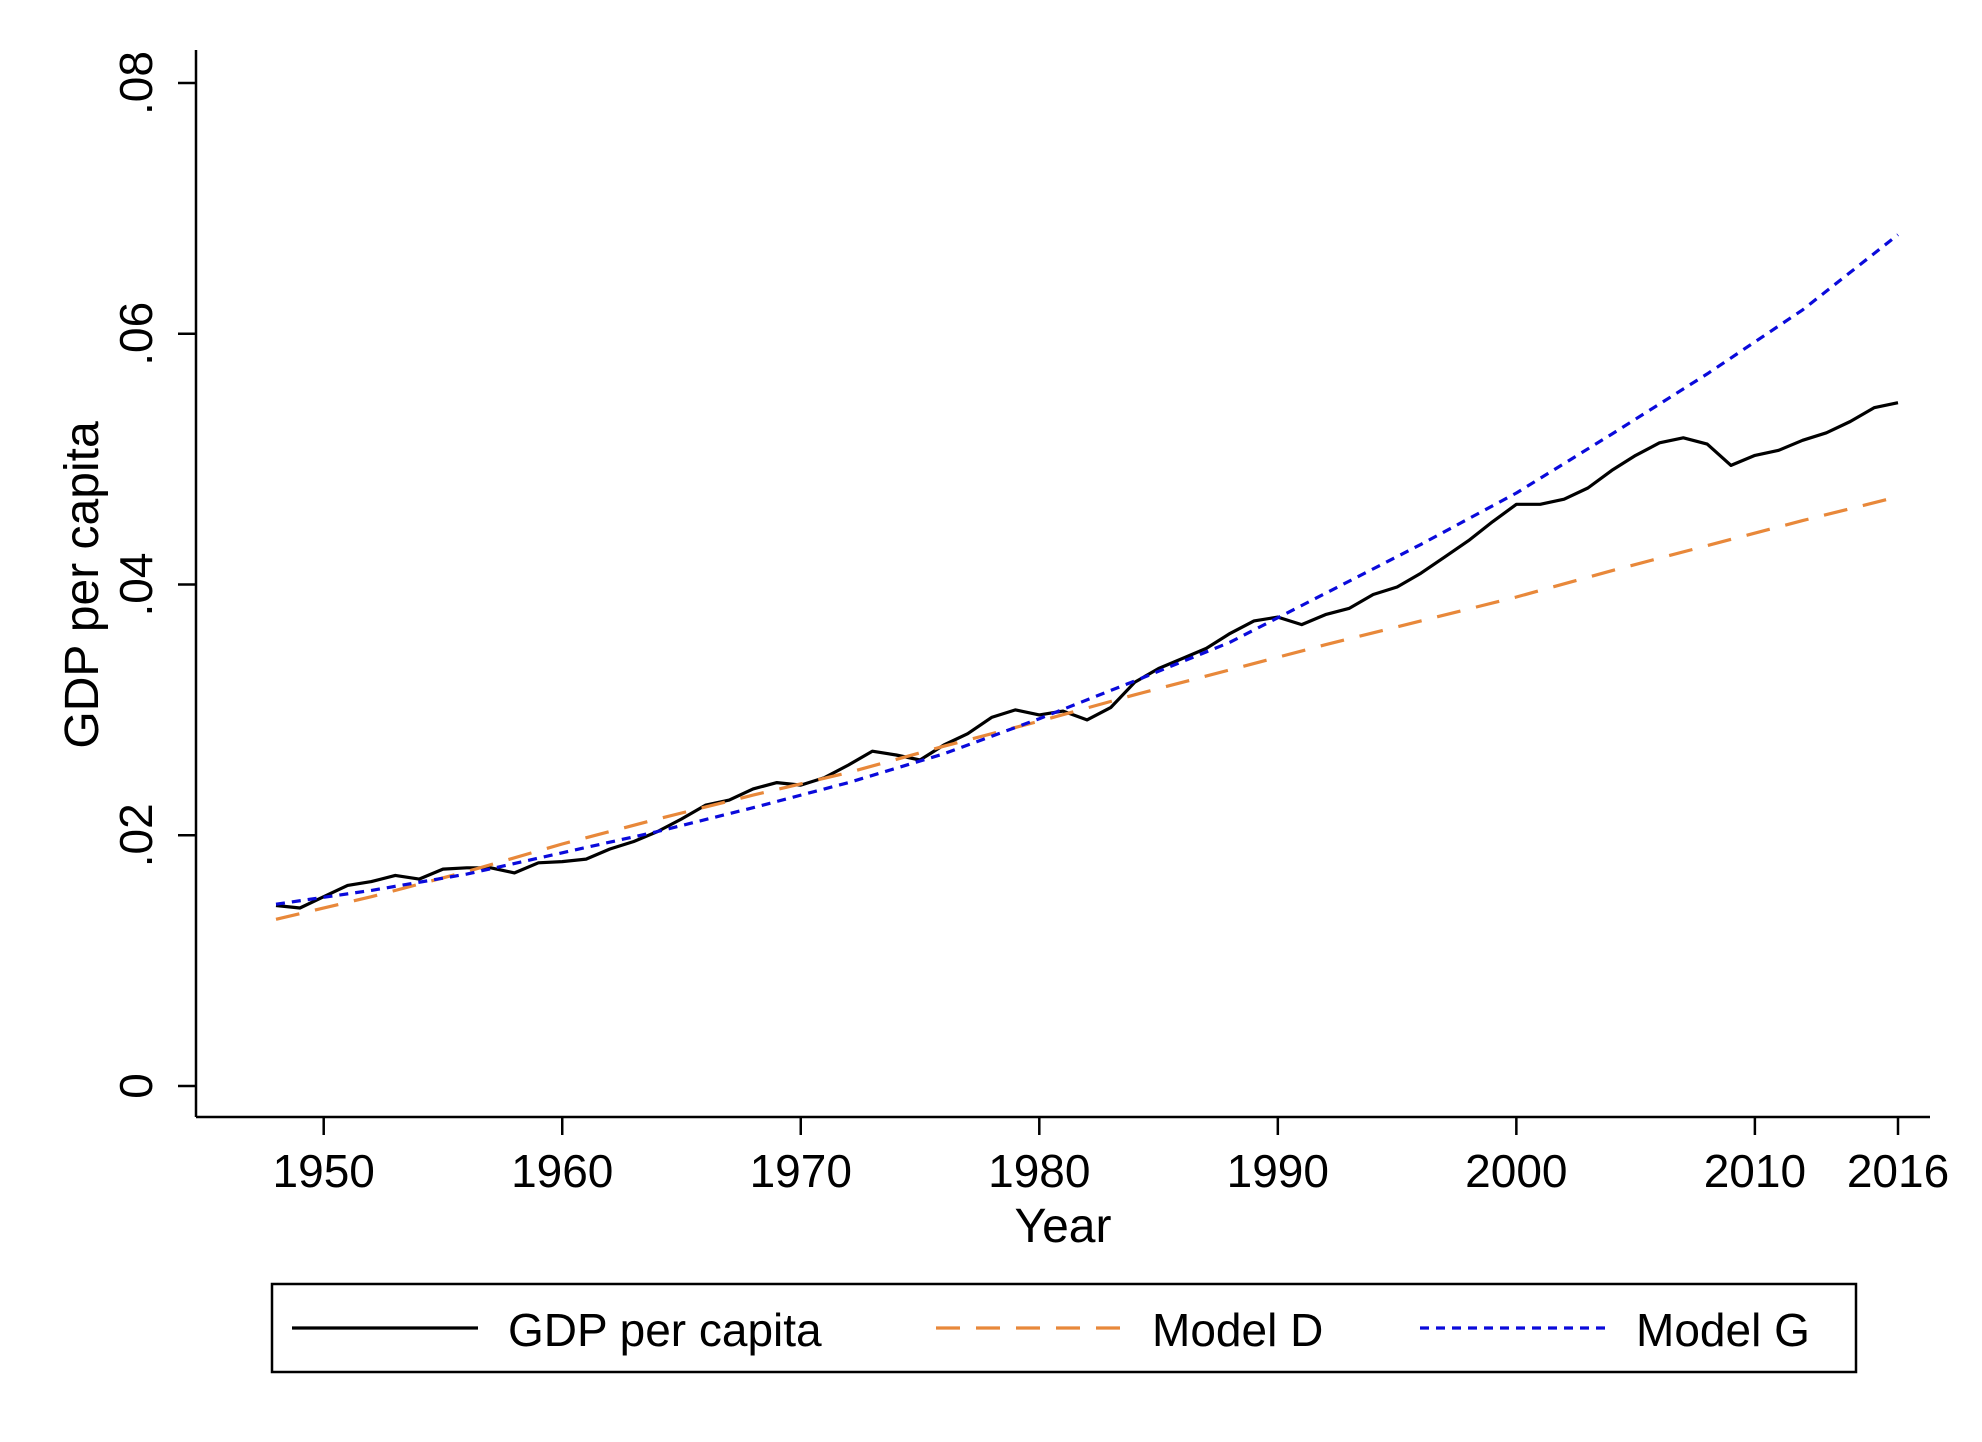  What do you see at coordinates (136, 1086) in the screenshot?
I see `y-tick-label: 0` at bounding box center [136, 1086].